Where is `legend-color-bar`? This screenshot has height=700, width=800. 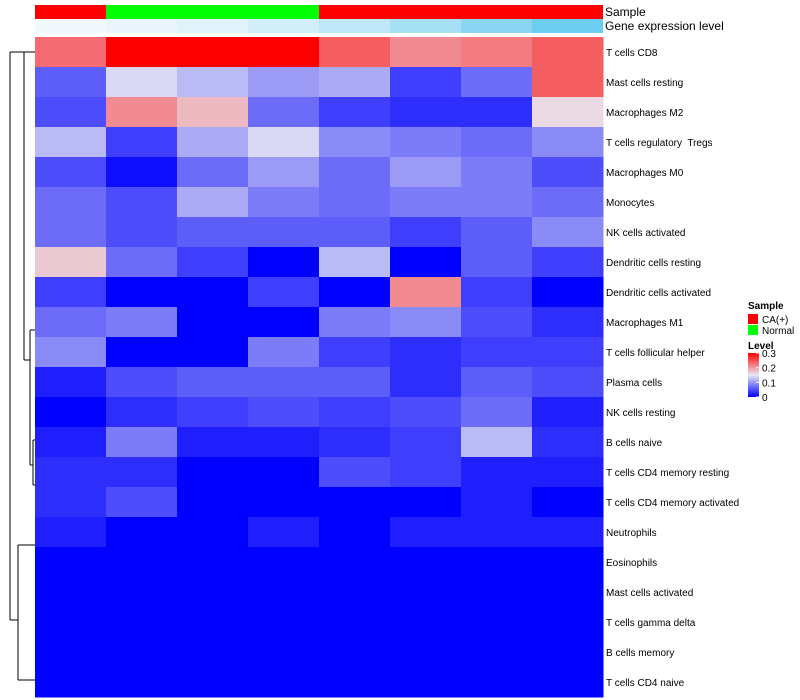
legend-color-bar is located at coordinates (753, 375).